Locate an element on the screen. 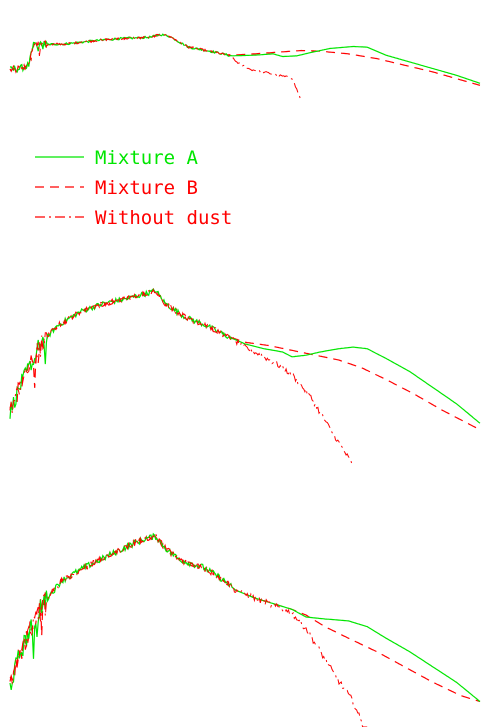 The image size is (483, 727). legend-label-without-dust: Without dust is located at coordinates (163, 218).